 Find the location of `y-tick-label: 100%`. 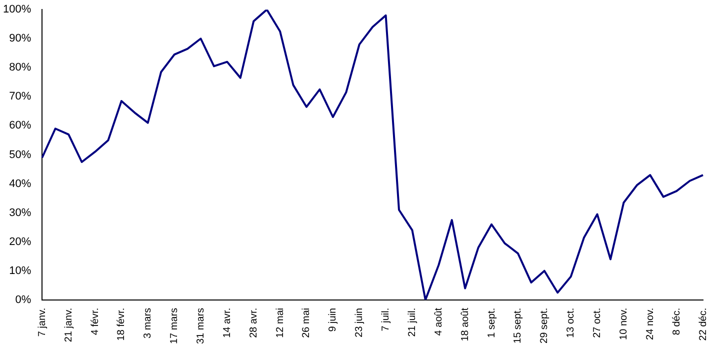

y-tick-label: 100% is located at coordinates (17, 10).